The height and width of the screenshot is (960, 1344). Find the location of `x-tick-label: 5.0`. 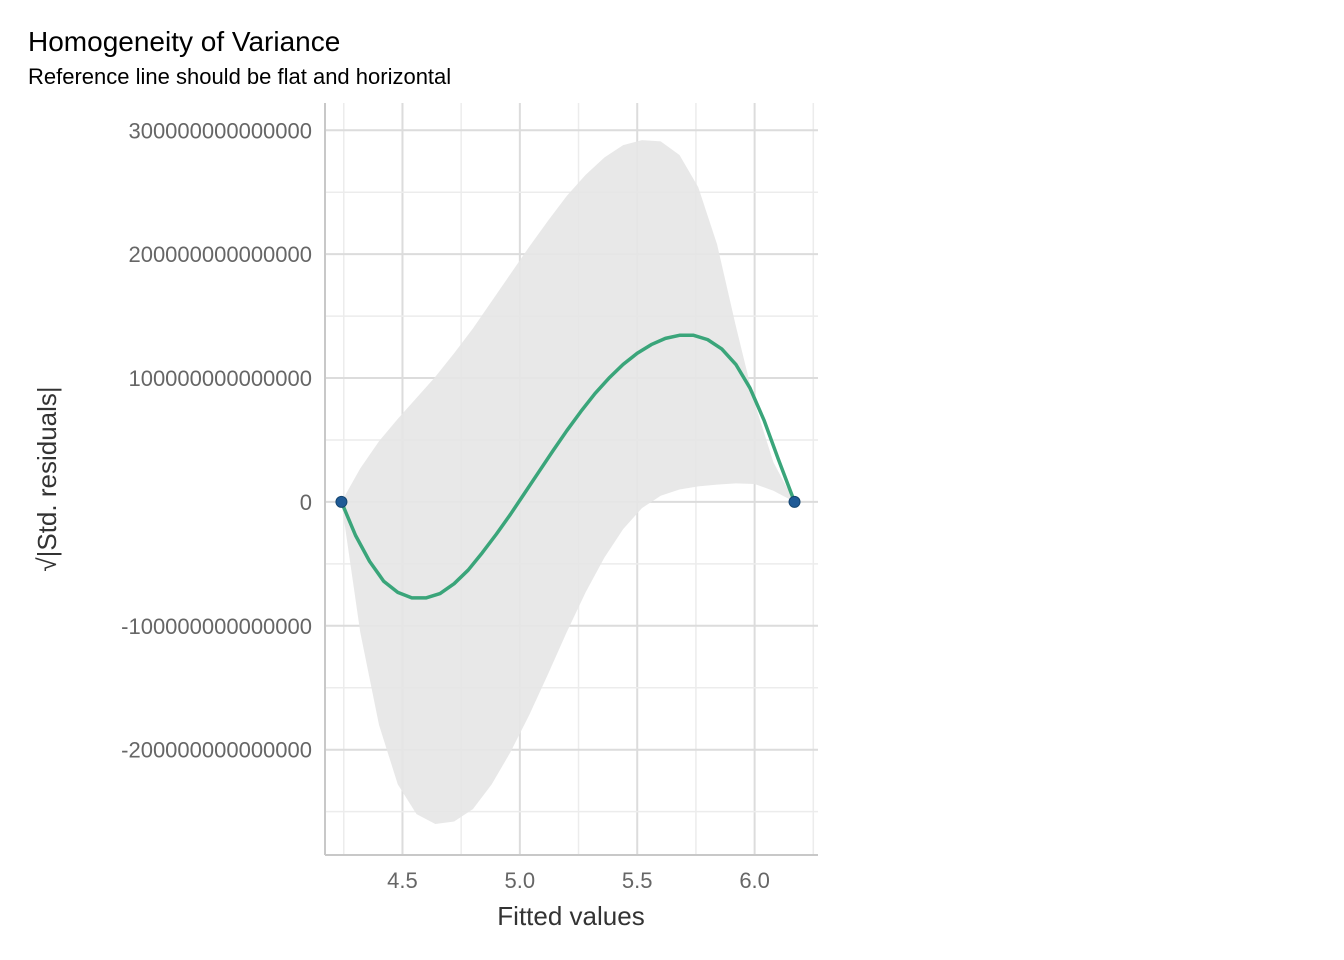

x-tick-label: 5.0 is located at coordinates (520, 880).